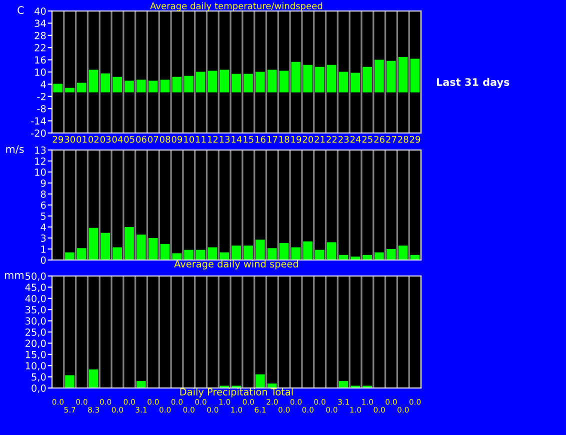  What do you see at coordinates (105, 139) in the screenshot?
I see `x-tick-label: 03` at bounding box center [105, 139].